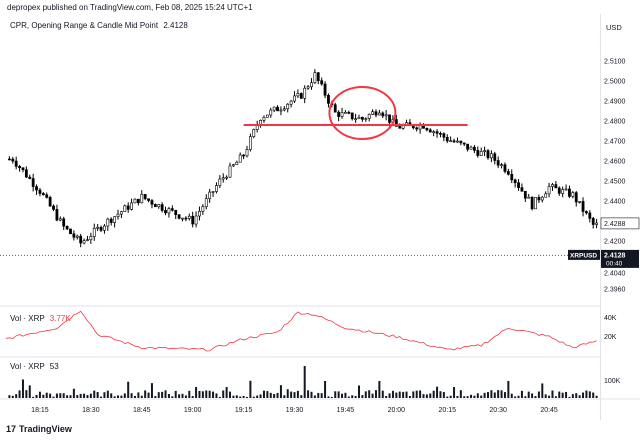 The width and height of the screenshot is (640, 440). What do you see at coordinates (91, 410) in the screenshot?
I see `time-tick-label: 18:30` at bounding box center [91, 410].